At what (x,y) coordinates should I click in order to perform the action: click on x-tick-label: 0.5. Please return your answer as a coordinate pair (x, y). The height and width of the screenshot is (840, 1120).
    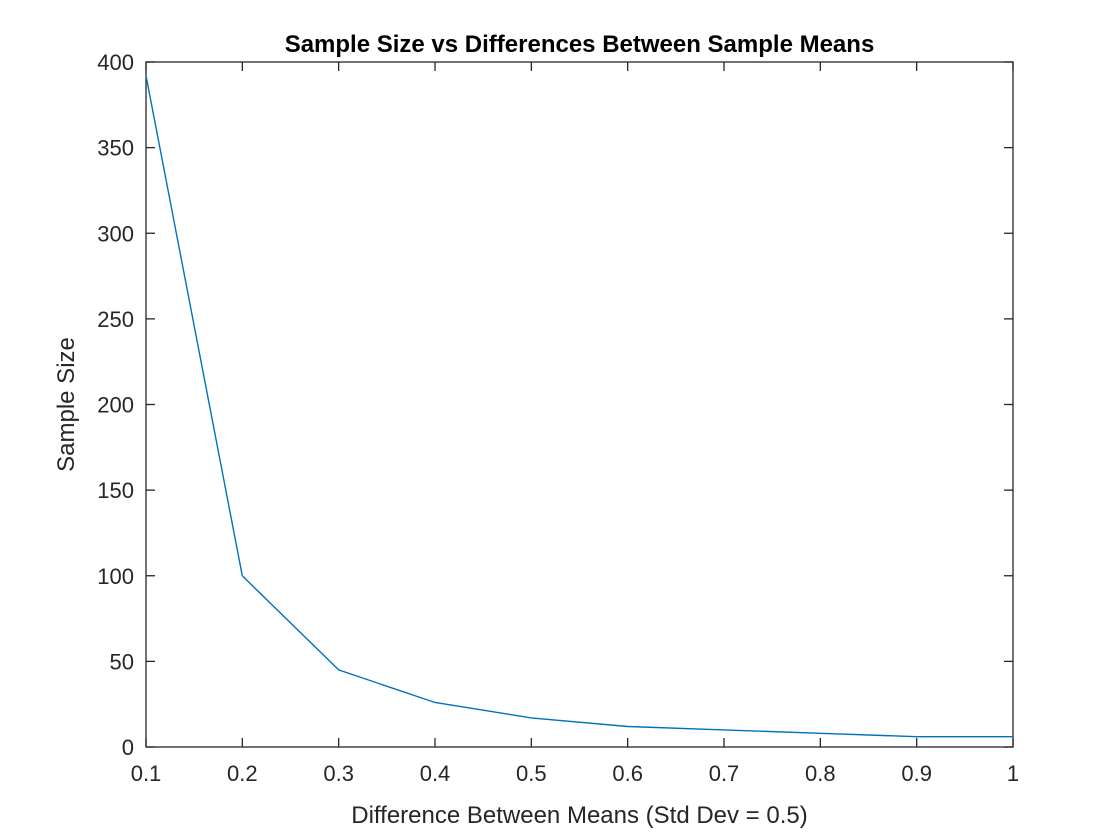
    Looking at the image, I should click on (531, 773).